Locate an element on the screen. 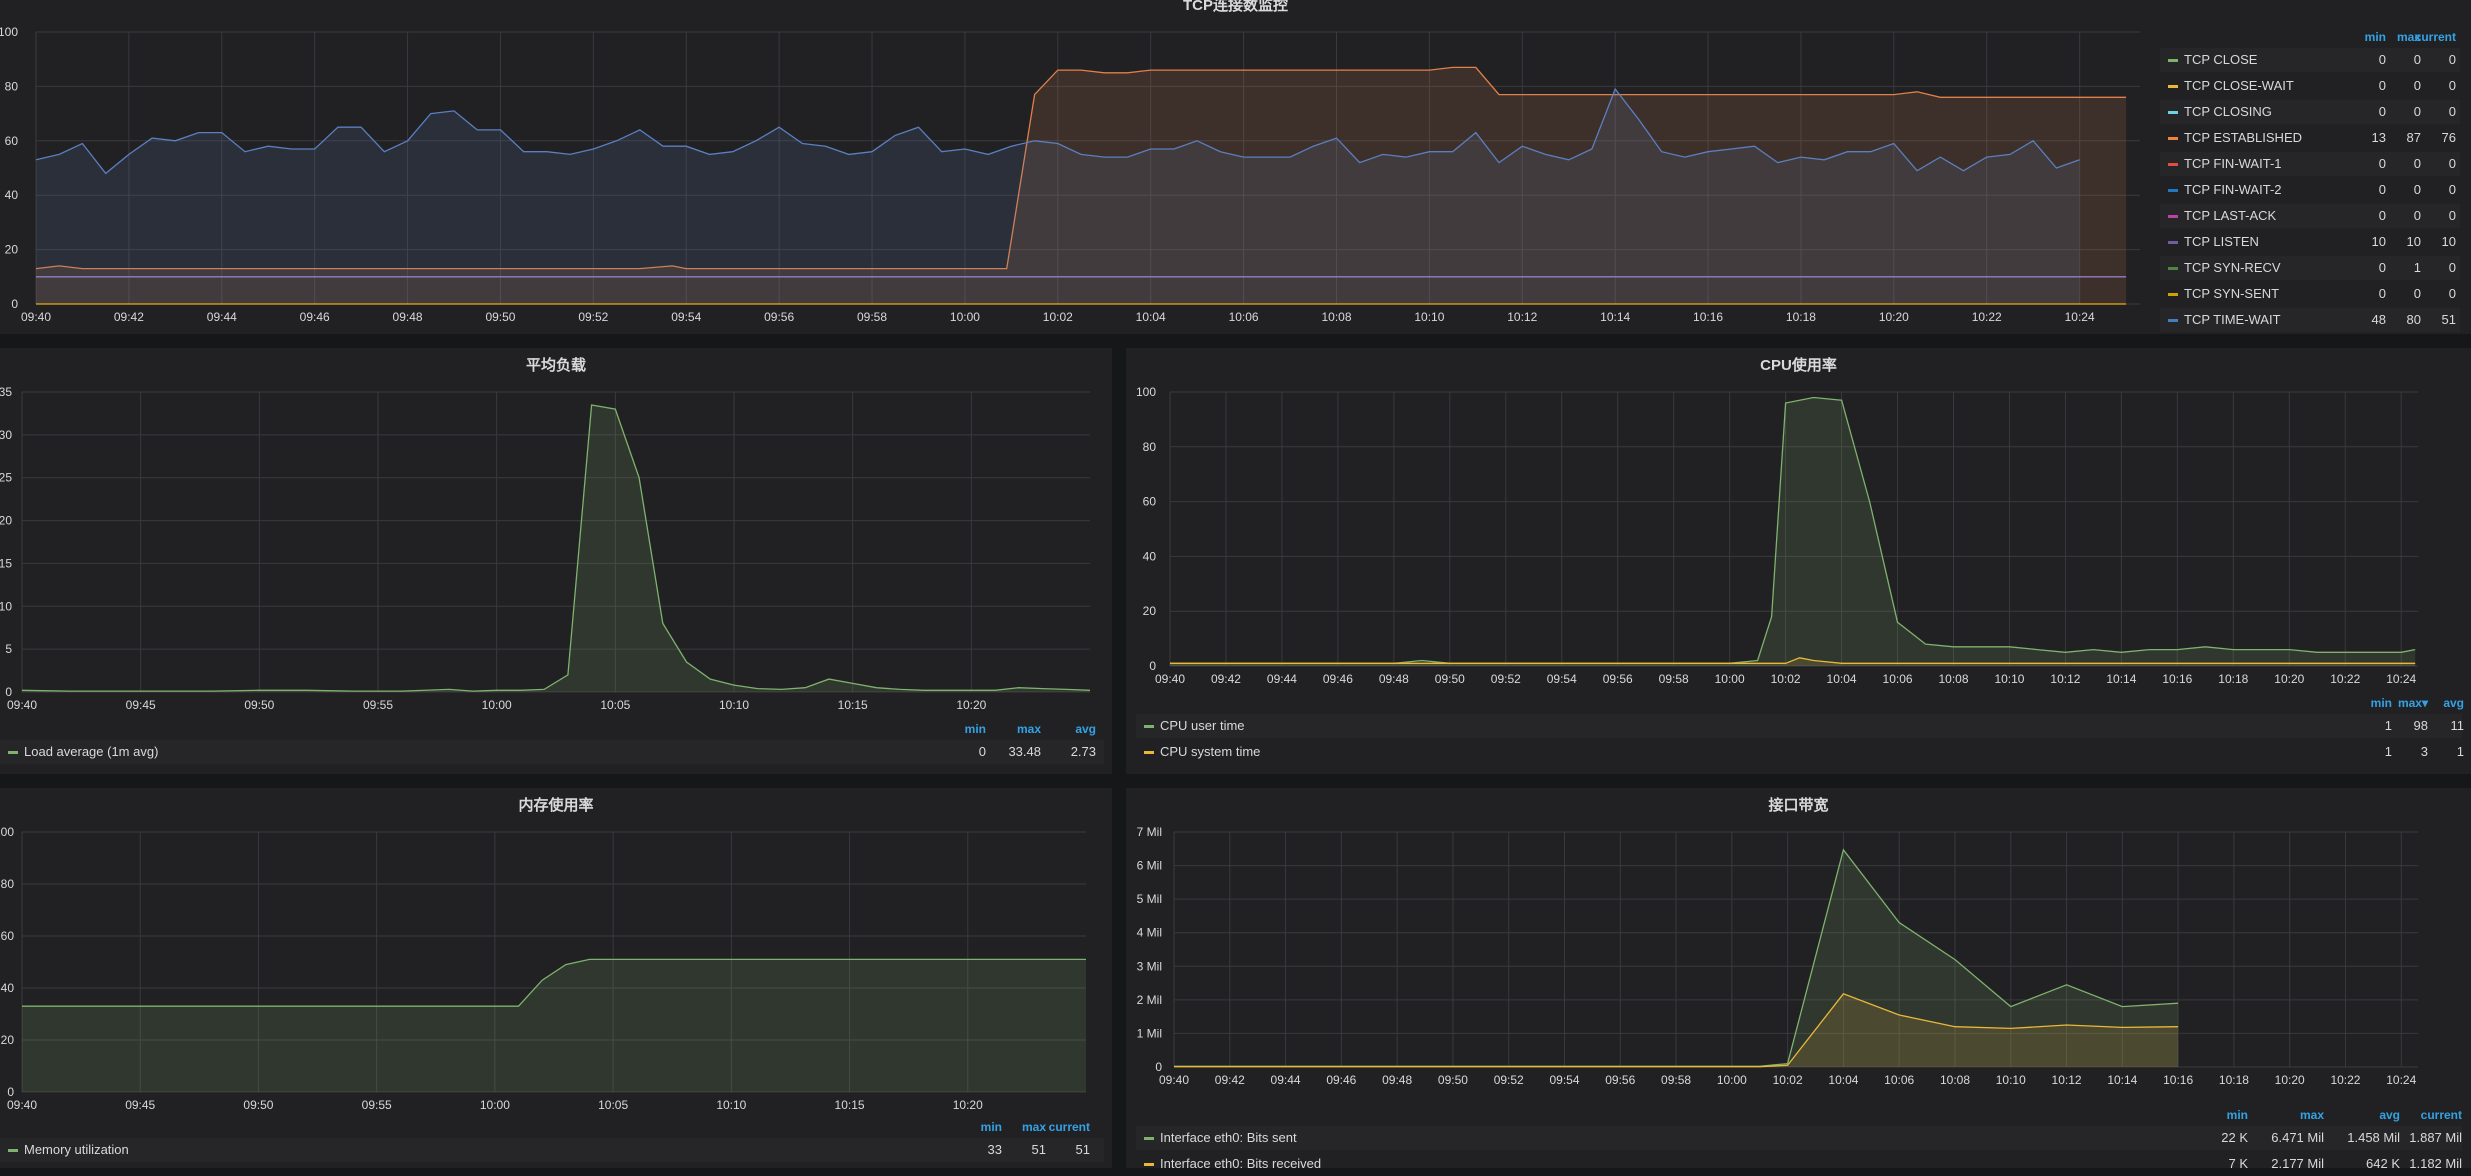 The image size is (2471, 1176). legend-value-min: 7 K is located at coordinates (2238, 1163).